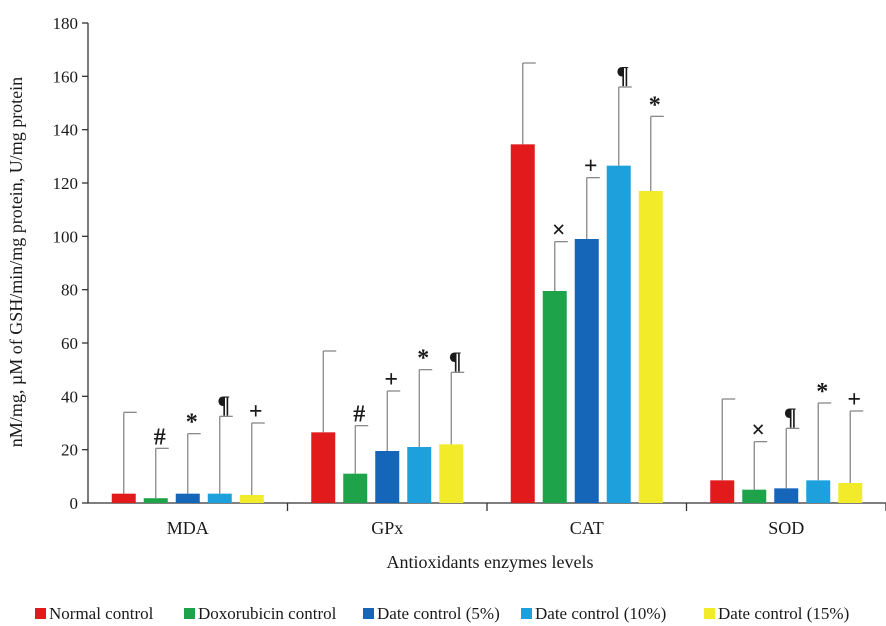 This screenshot has height=626, width=886. I want to click on x-tick-label: MDA, so click(188, 528).